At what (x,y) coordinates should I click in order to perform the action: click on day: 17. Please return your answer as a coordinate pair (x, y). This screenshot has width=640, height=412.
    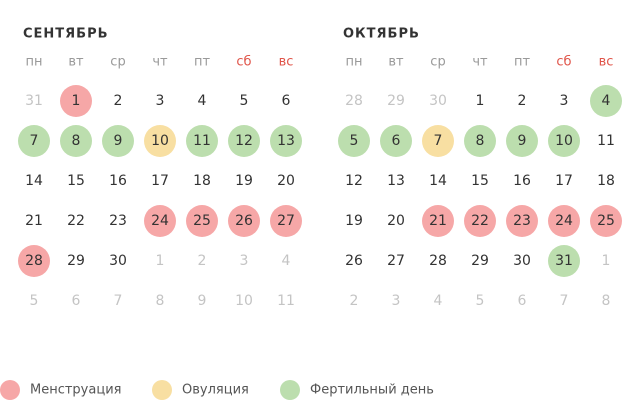
    Looking at the image, I should click on (564, 181).